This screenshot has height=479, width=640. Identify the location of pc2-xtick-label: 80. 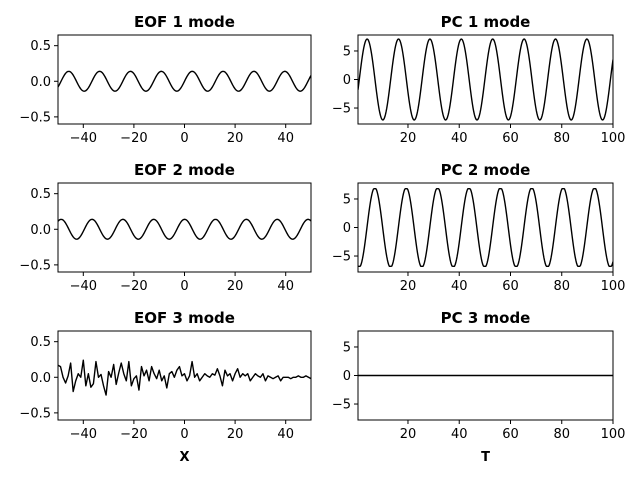
(561, 286).